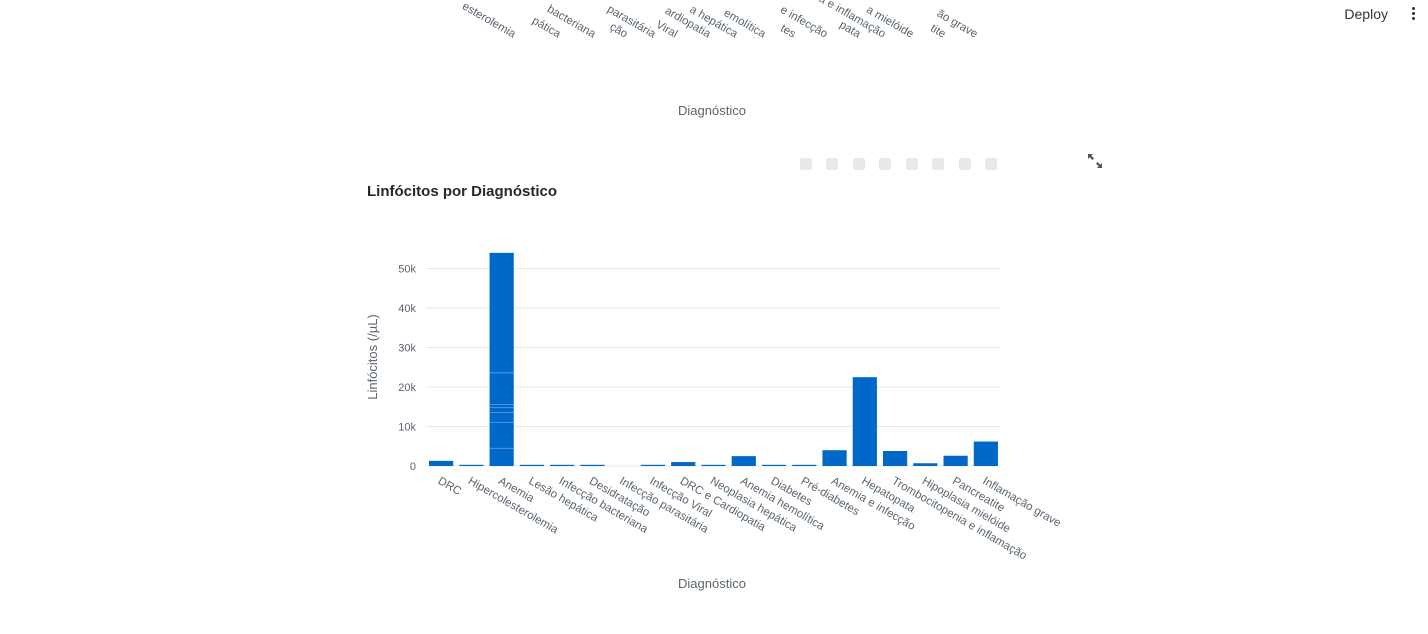 The width and height of the screenshot is (1428, 634). What do you see at coordinates (858, 164) in the screenshot?
I see `pan-icon` at bounding box center [858, 164].